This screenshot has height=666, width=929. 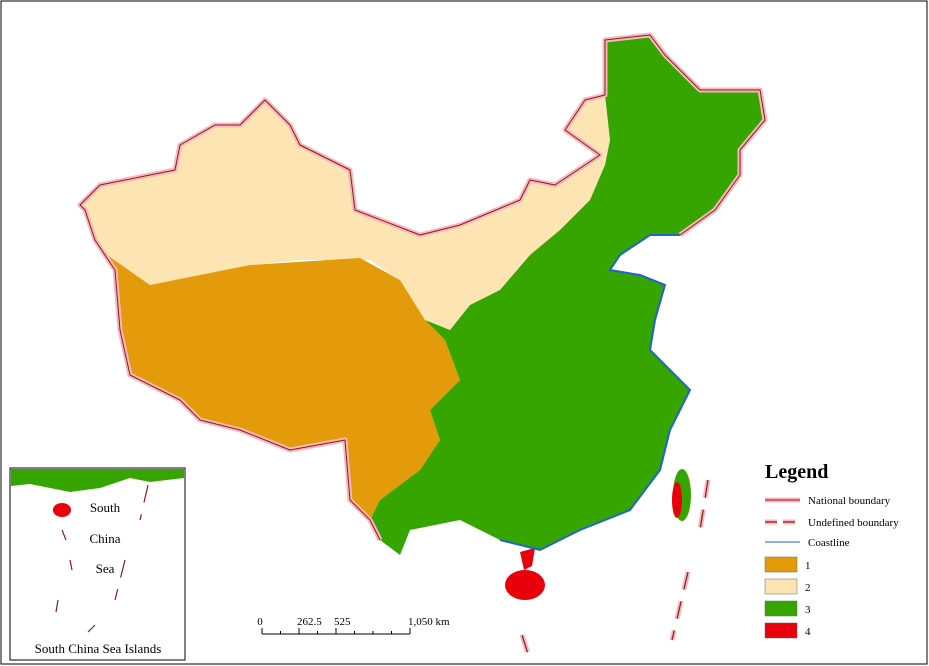 I want to click on inset-undefined-boundary, so click(x=102, y=558).